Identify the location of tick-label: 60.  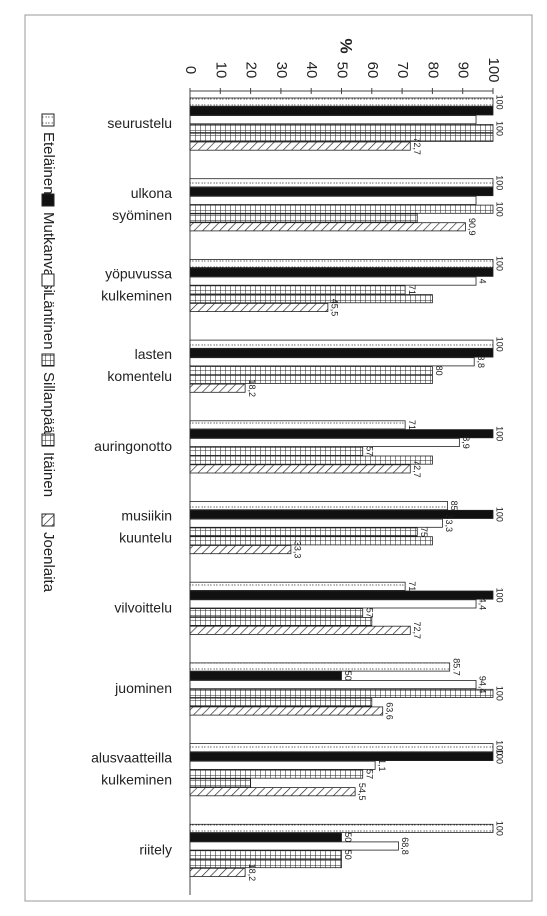
(372, 70).